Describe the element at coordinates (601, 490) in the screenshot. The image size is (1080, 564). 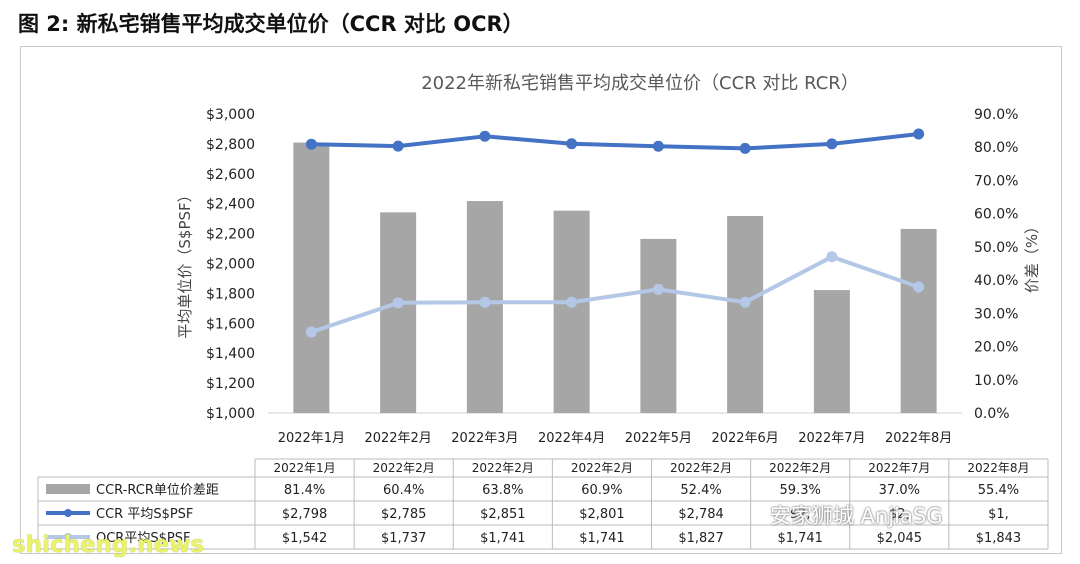
I see `table-cell: 60.9%` at that location.